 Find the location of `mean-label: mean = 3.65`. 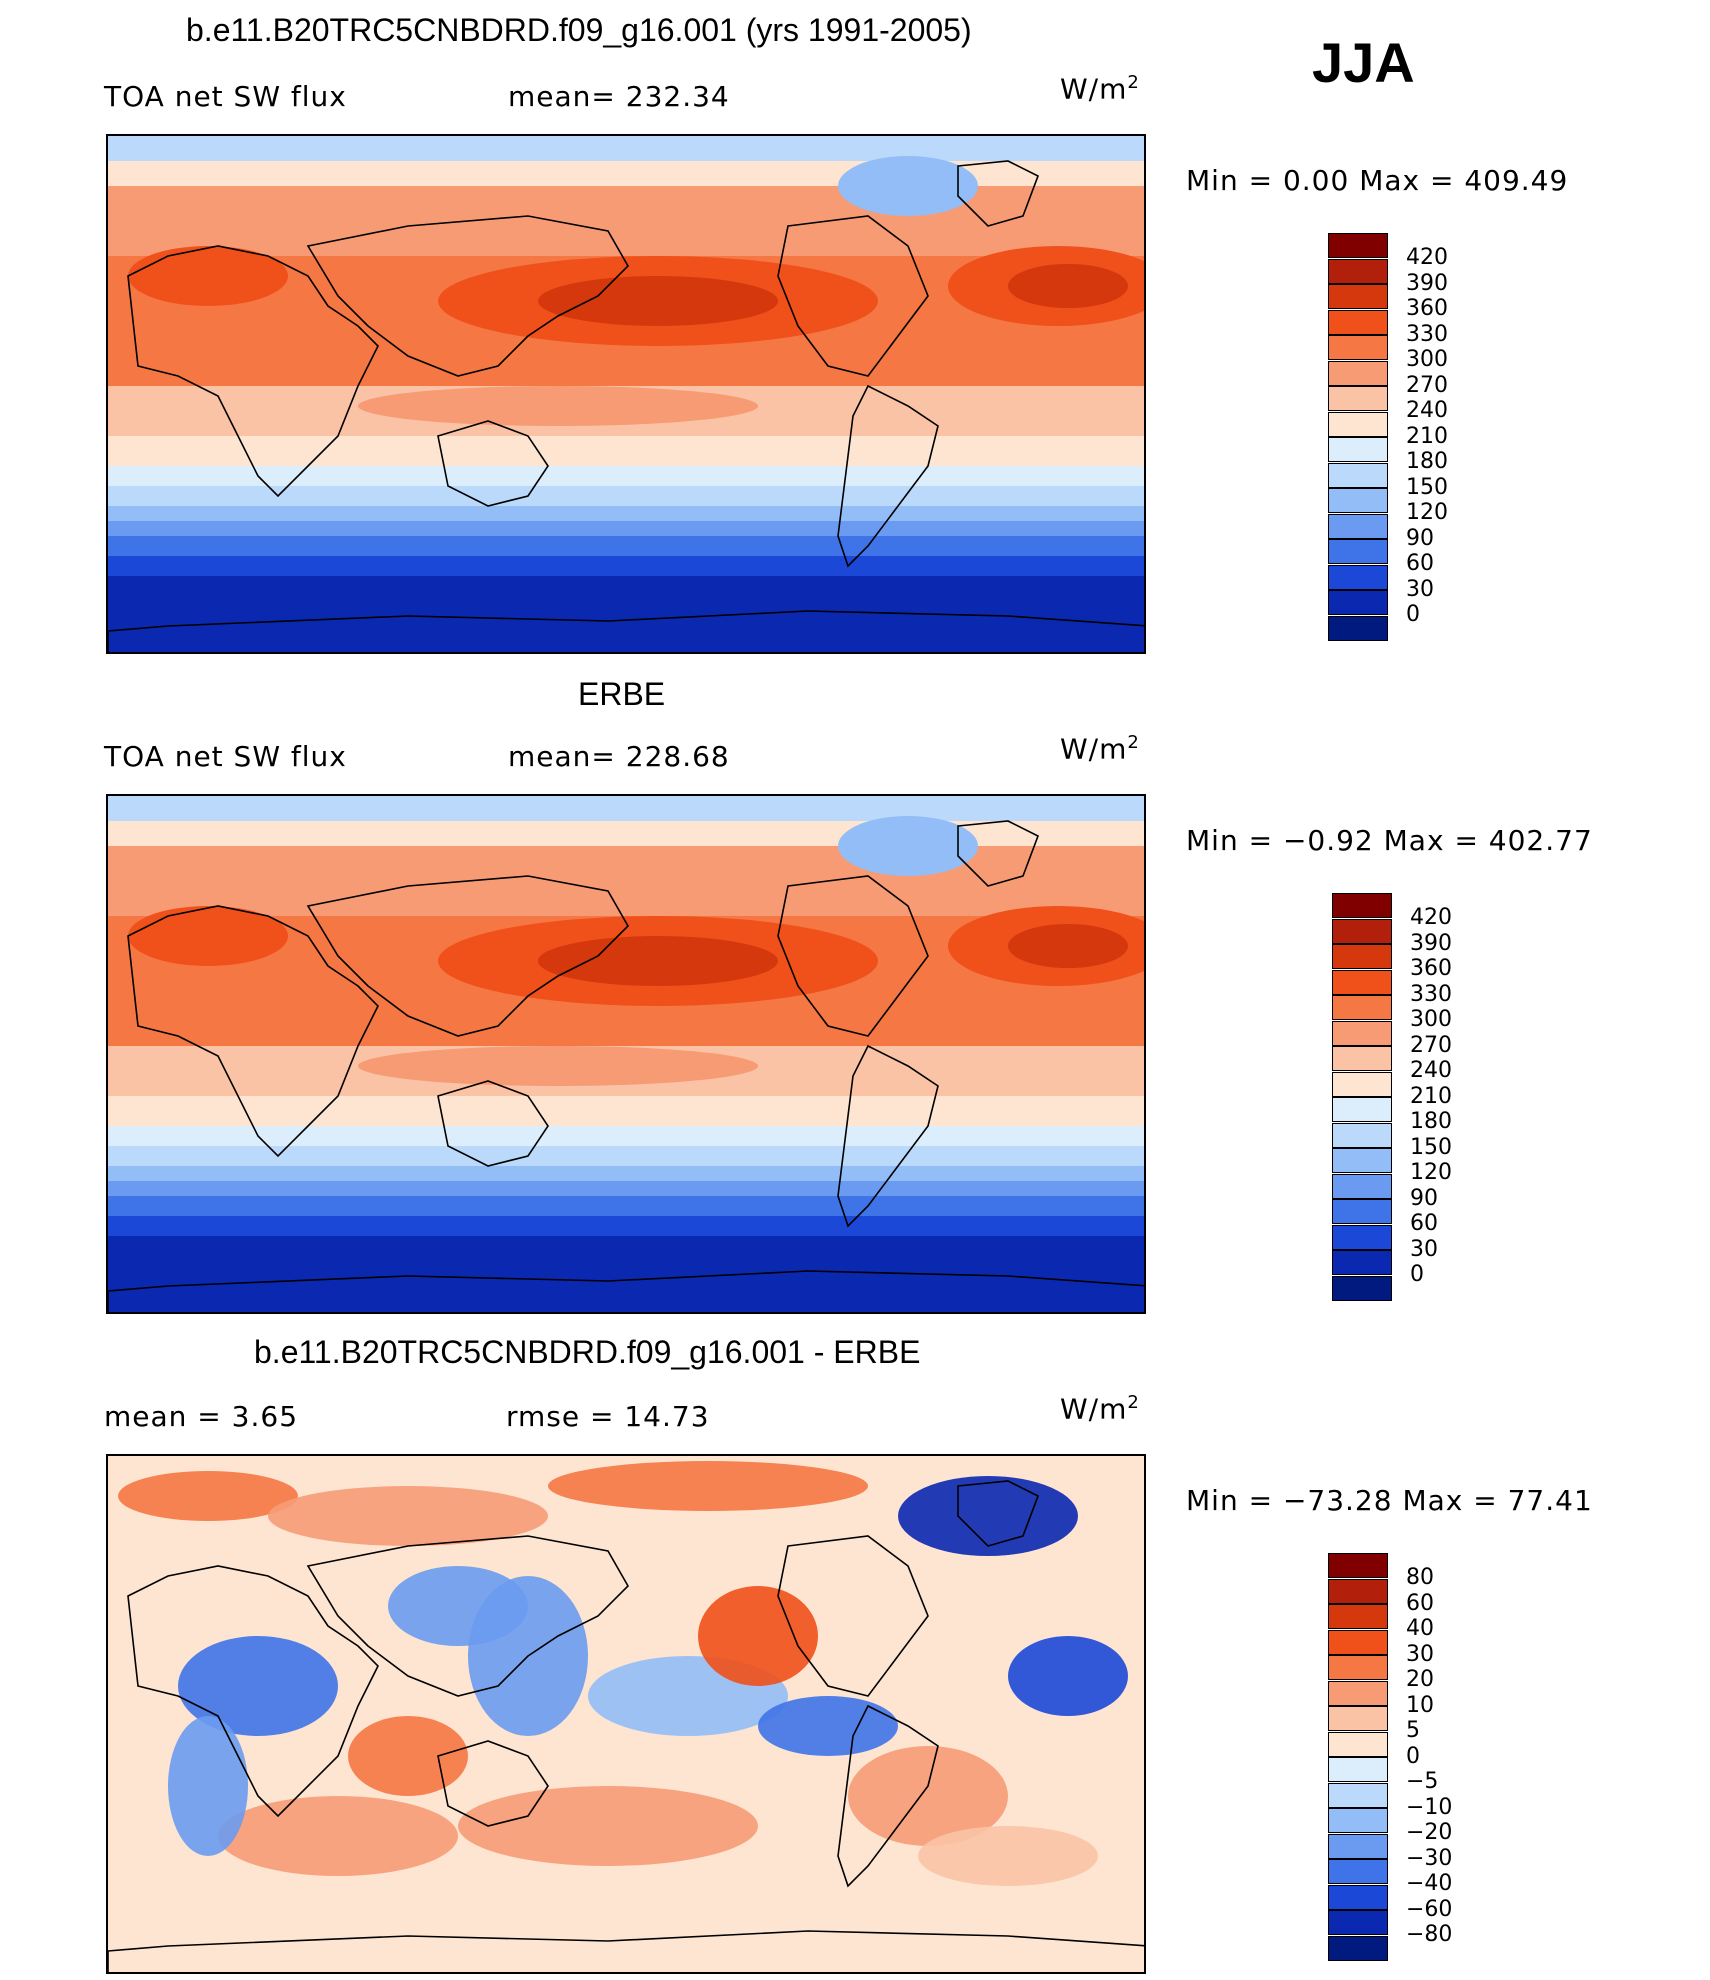

mean-label: mean = 3.65 is located at coordinates (201, 1416).